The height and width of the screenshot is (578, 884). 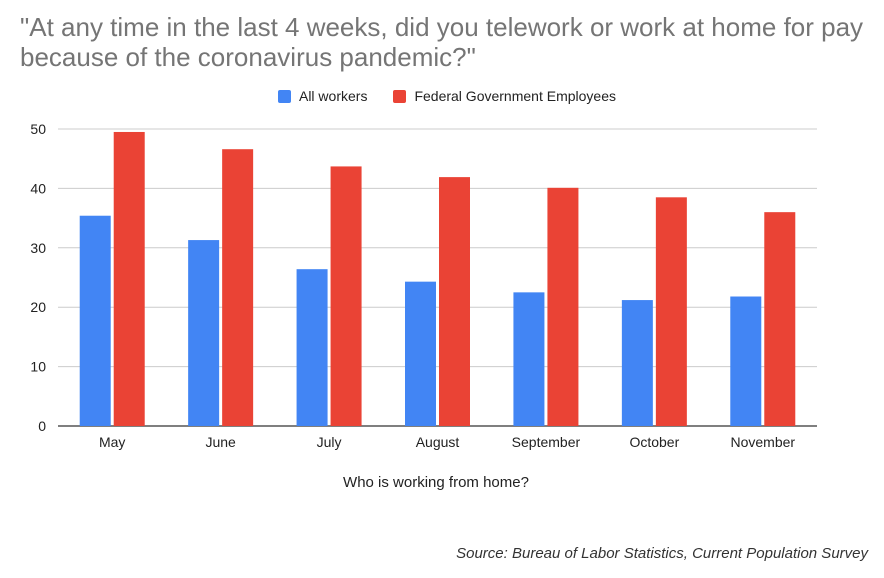 What do you see at coordinates (637, 363) in the screenshot?
I see `bar-all-workers-october` at bounding box center [637, 363].